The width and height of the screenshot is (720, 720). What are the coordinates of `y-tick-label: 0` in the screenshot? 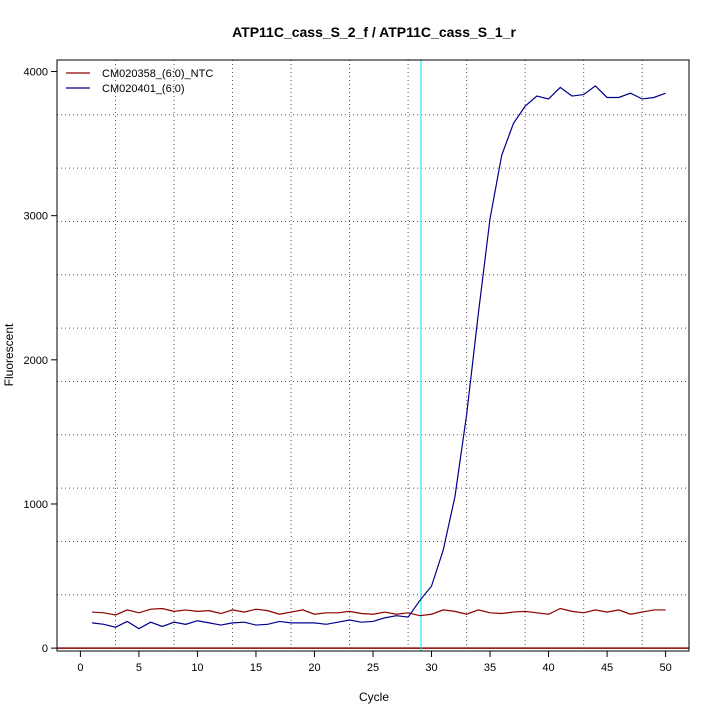 It's located at (45, 649).